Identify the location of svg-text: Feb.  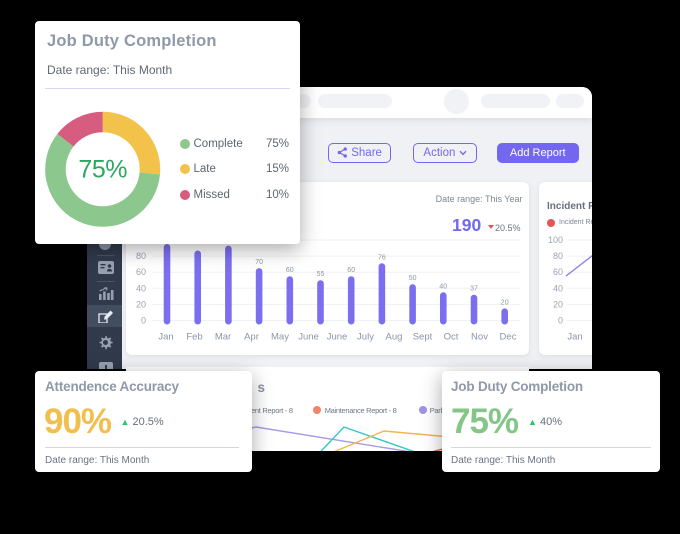
(194, 337).